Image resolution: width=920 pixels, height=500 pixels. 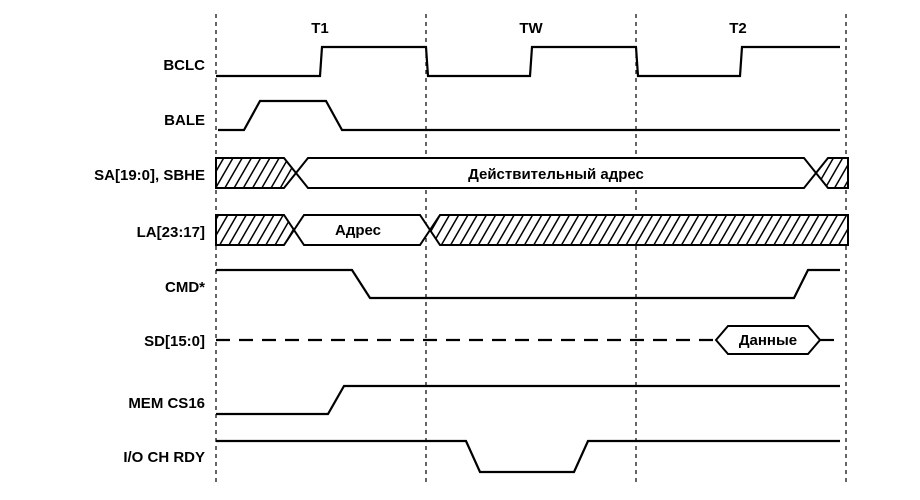 I want to click on signal-label-sd: SD[15:0], so click(x=174, y=341).